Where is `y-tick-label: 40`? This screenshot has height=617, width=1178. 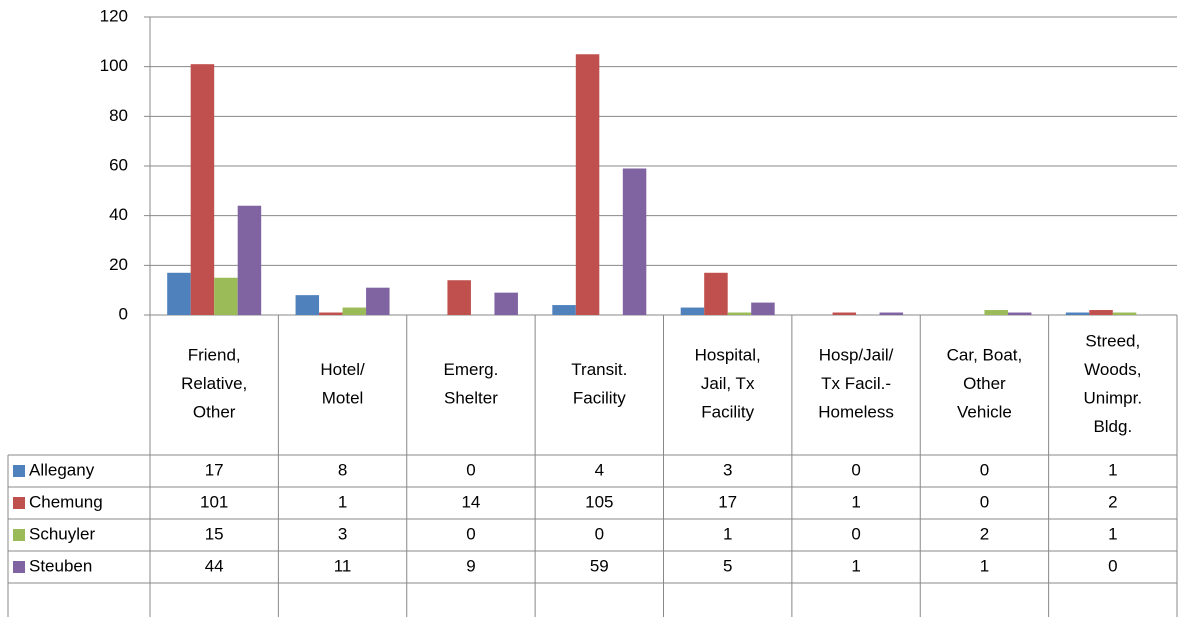
y-tick-label: 40 is located at coordinates (118, 214).